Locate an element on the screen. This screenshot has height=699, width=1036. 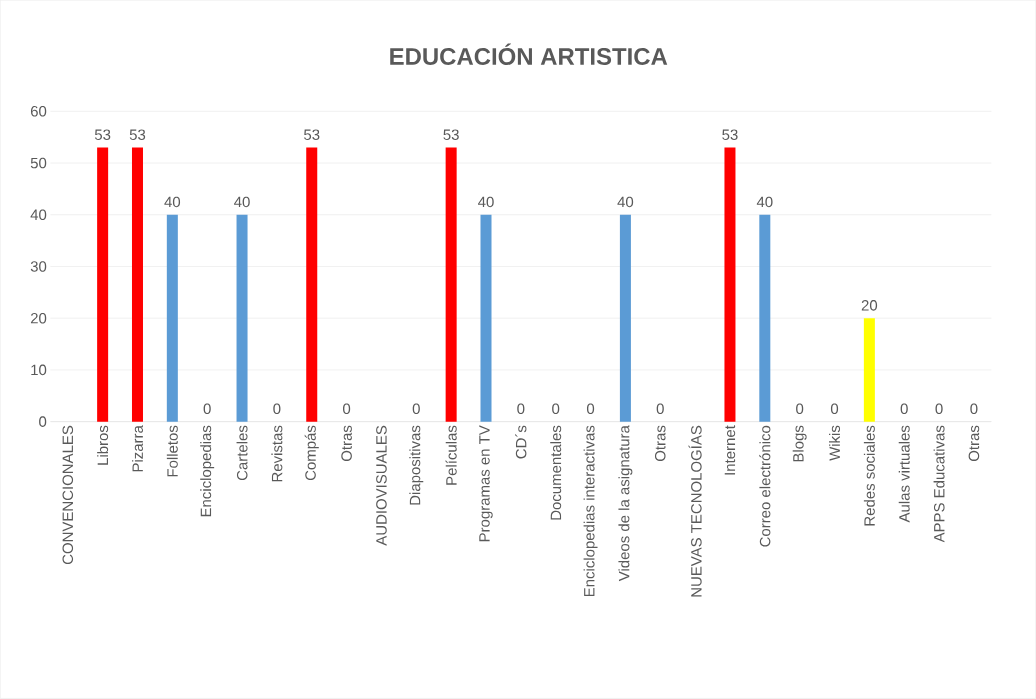
x-tick-label: Aulas virtuales is located at coordinates (904, 474).